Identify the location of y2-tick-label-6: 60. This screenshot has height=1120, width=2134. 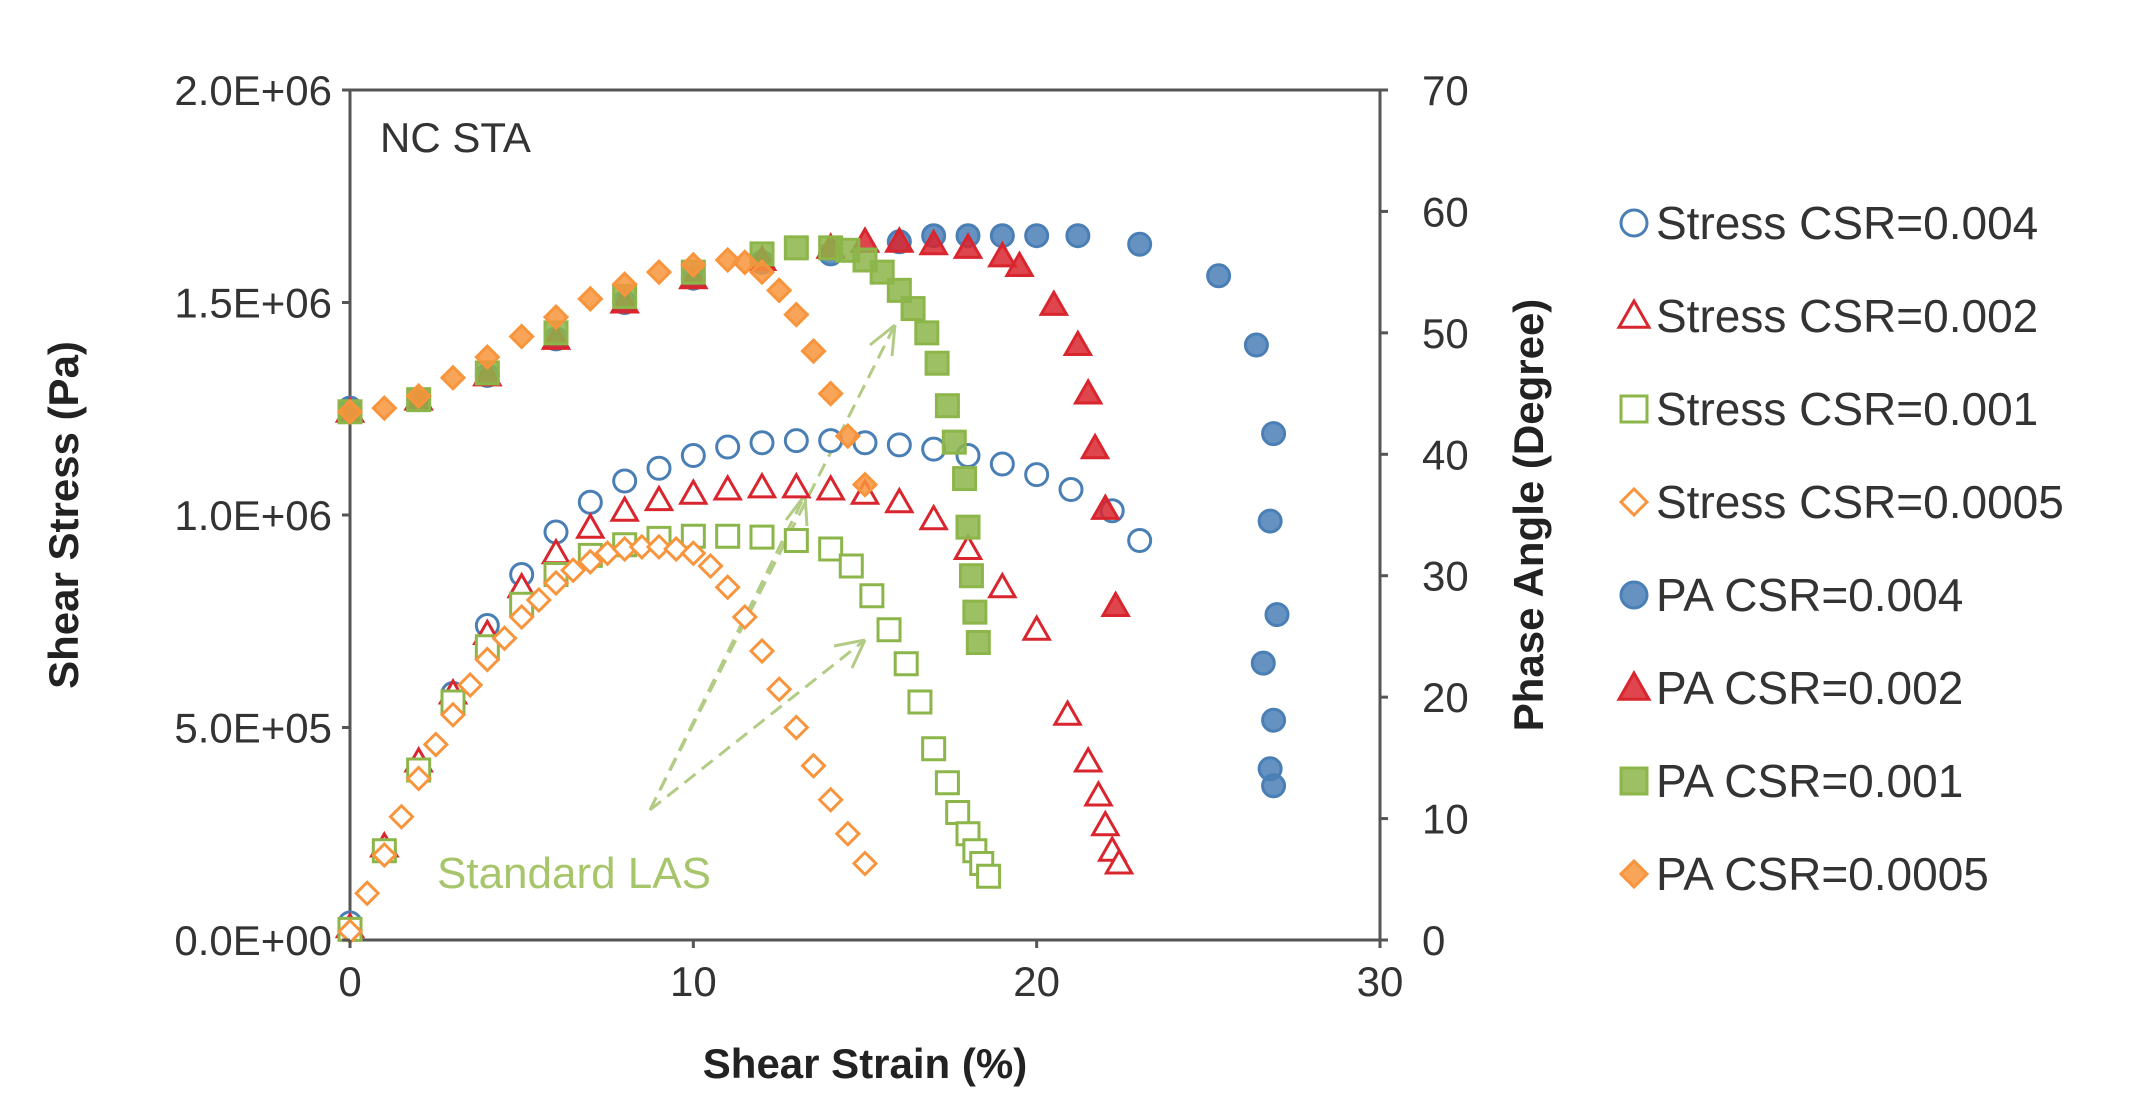
(1445, 211).